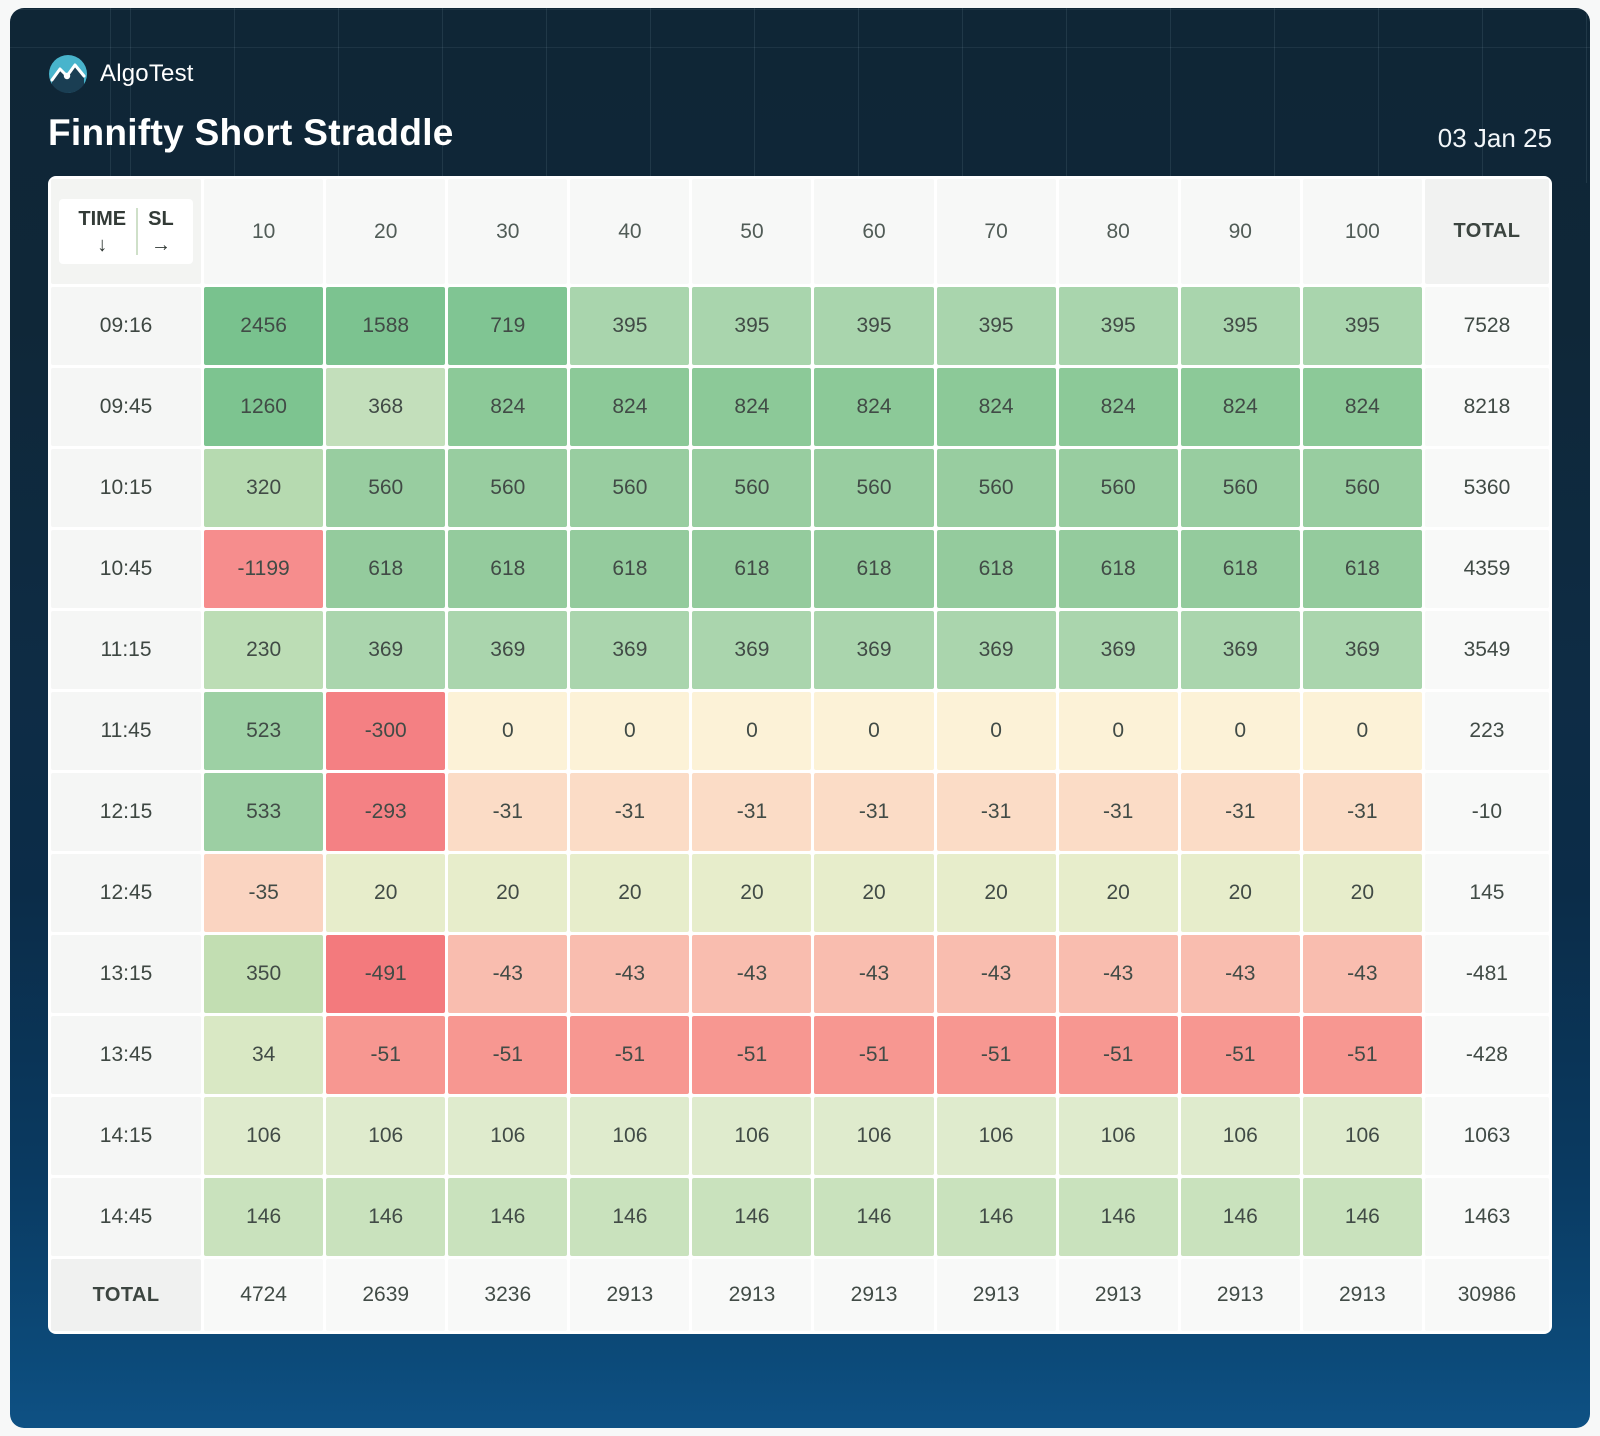  I want to click on pnl-cell: -35, so click(264, 893).